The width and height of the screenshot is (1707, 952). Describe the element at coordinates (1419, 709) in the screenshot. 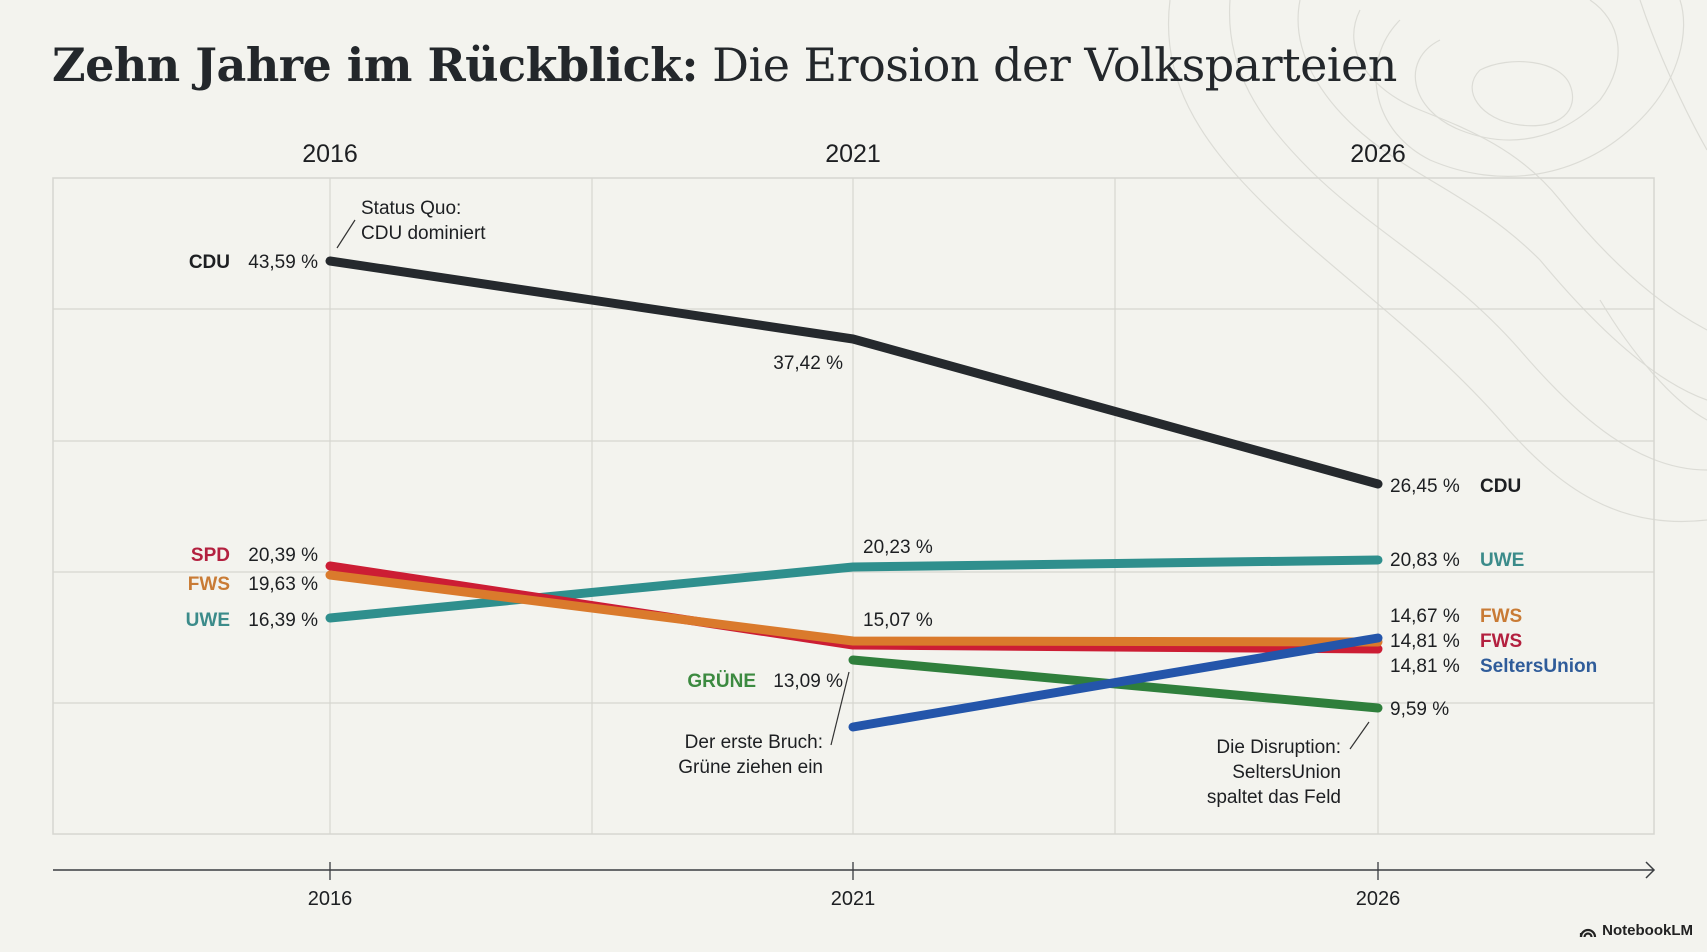

I see `value-label: 9,59 %` at that location.